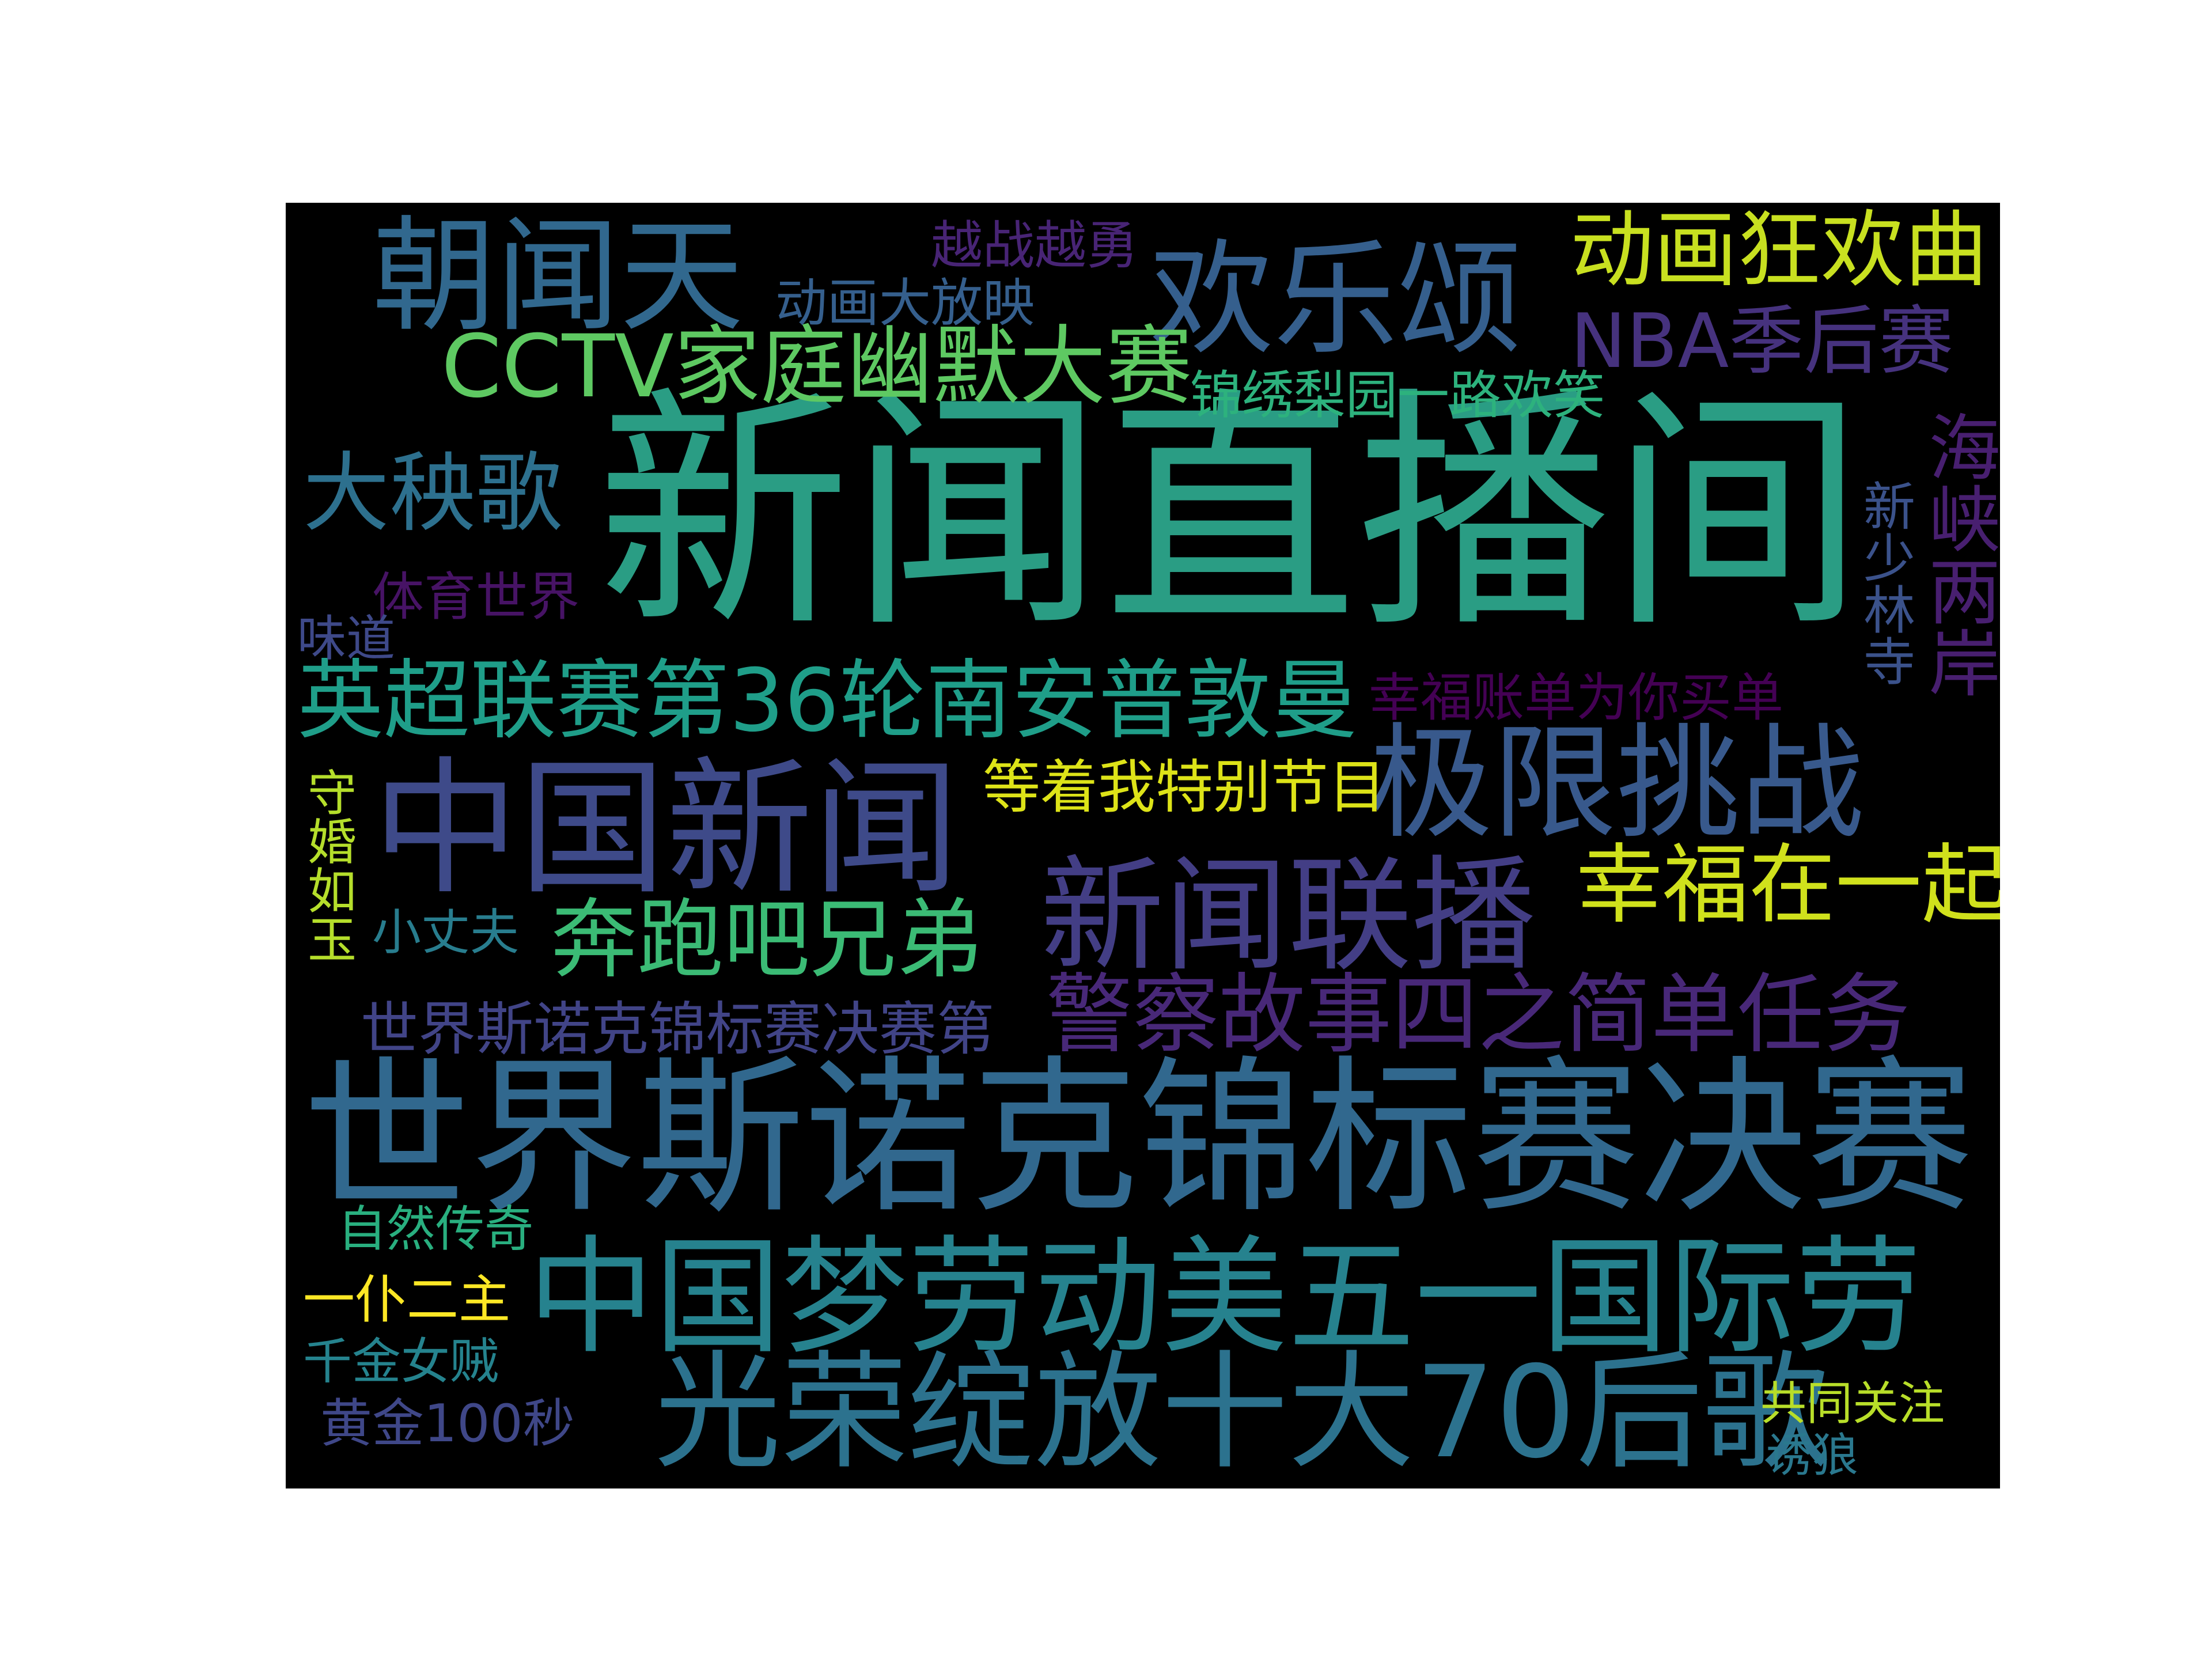  Describe the element at coordinates (1957, 554) in the screenshot. I see `word-haixia-liangan: 海峡两岸` at that location.